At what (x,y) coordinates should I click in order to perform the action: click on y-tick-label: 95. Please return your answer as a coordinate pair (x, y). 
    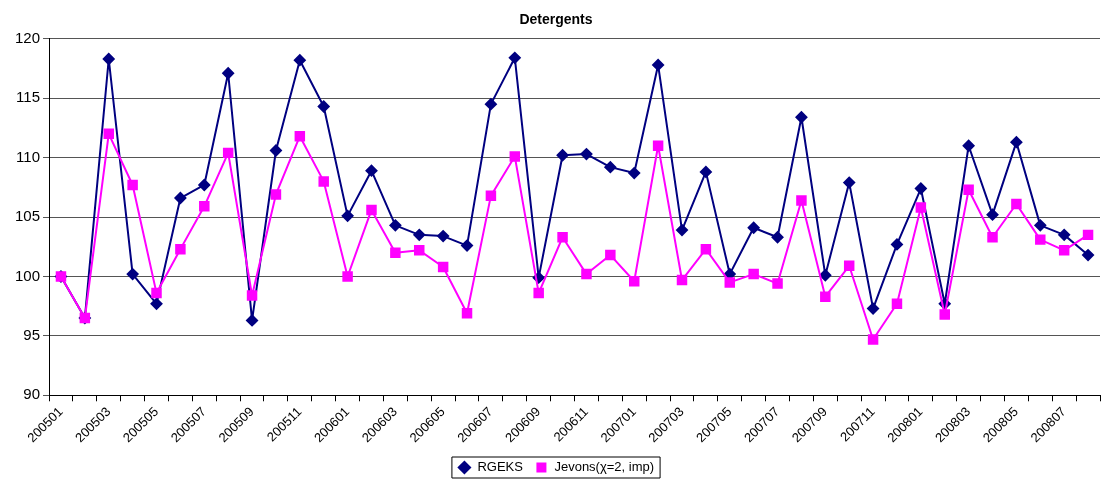
    Looking at the image, I should click on (32, 335).